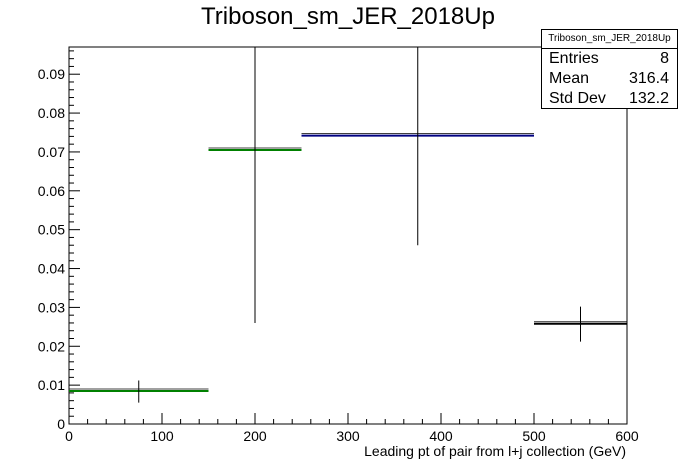  What do you see at coordinates (574, 58) in the screenshot?
I see `stats-entries-label: Entries` at bounding box center [574, 58].